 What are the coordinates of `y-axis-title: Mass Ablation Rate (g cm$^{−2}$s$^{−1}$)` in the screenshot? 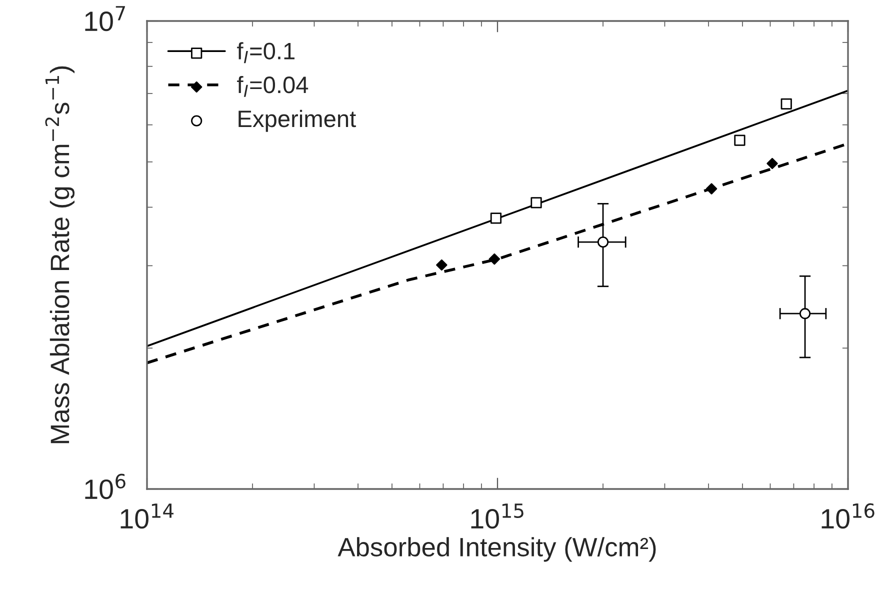 It's located at (60, 255).